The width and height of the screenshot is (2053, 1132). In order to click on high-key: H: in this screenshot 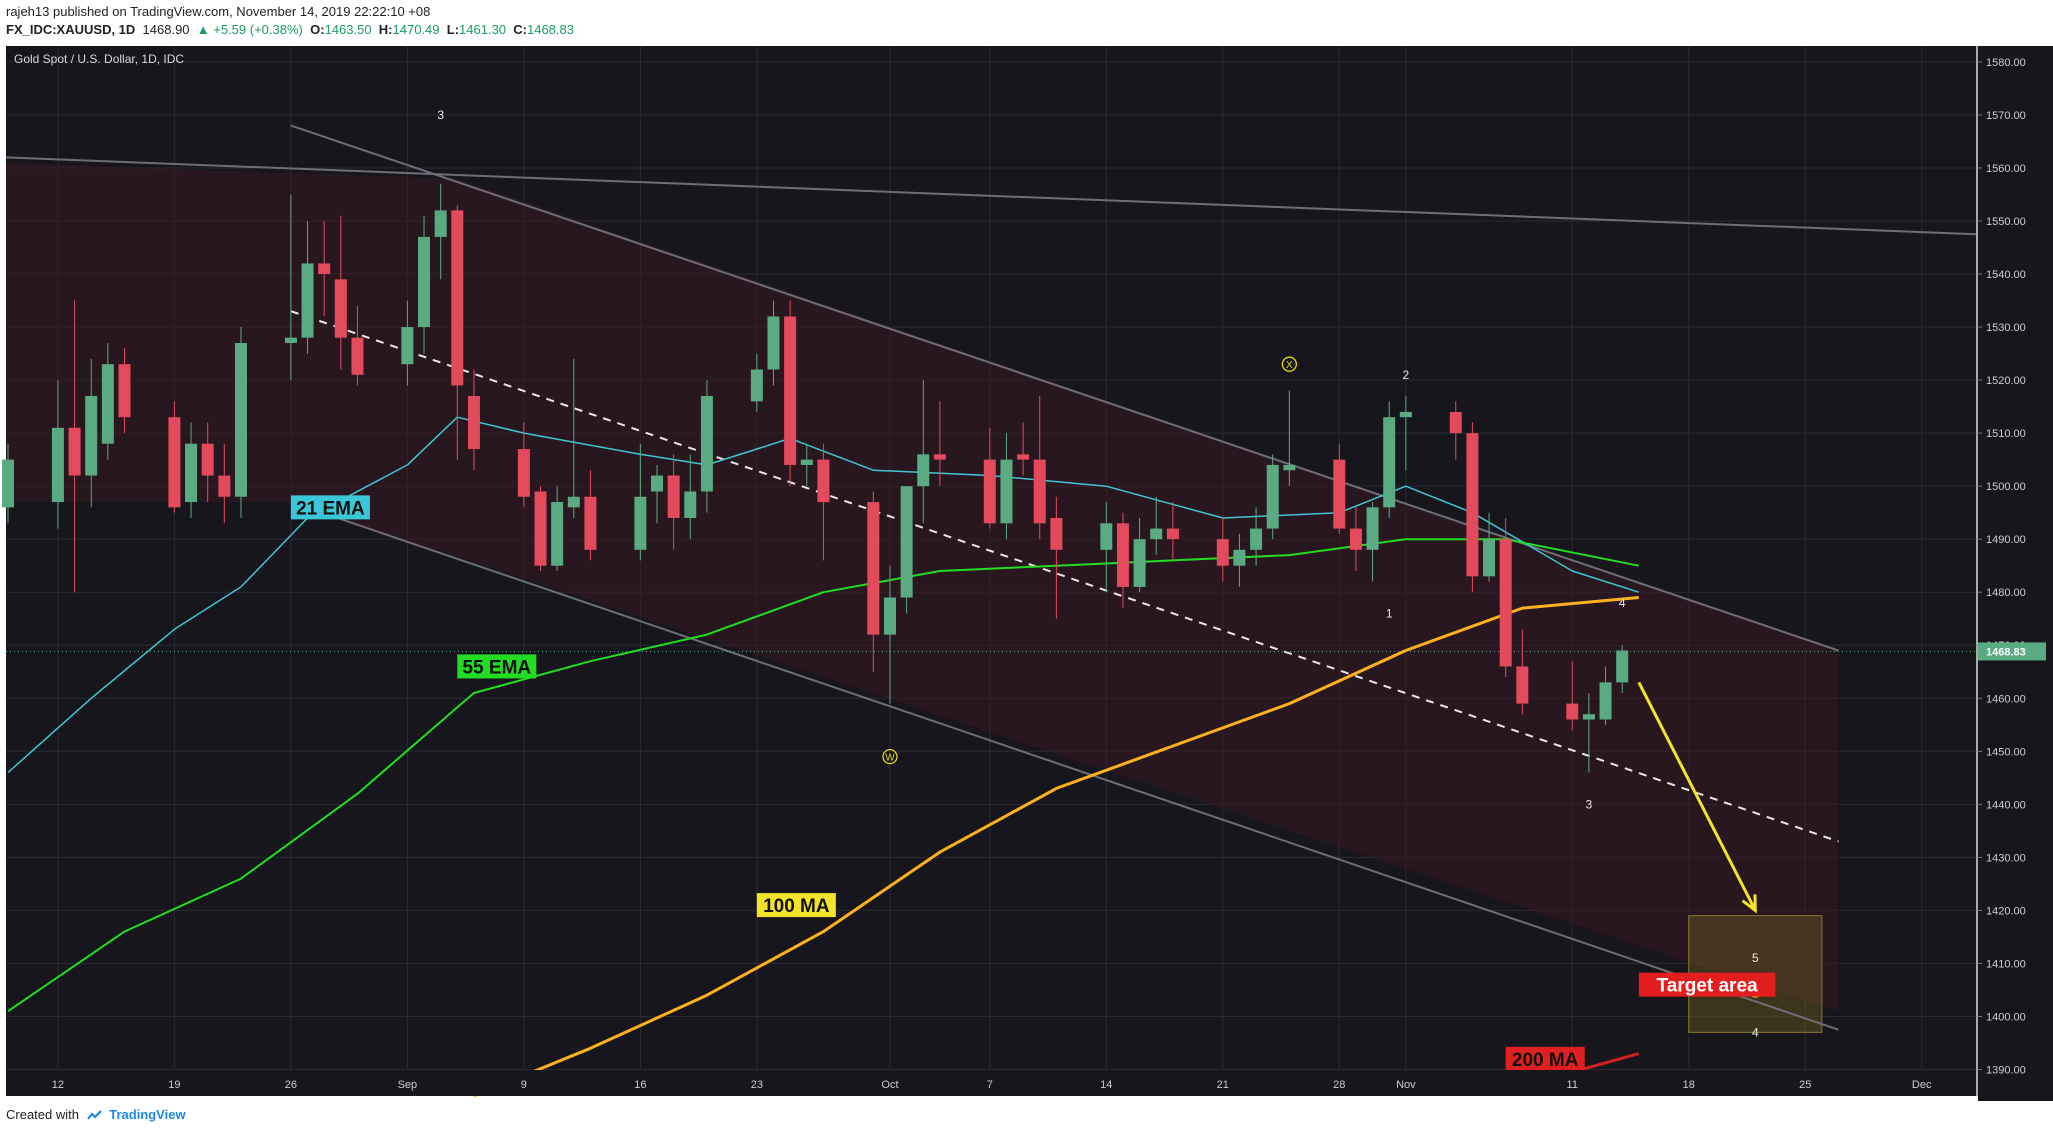, I will do `click(385, 29)`.